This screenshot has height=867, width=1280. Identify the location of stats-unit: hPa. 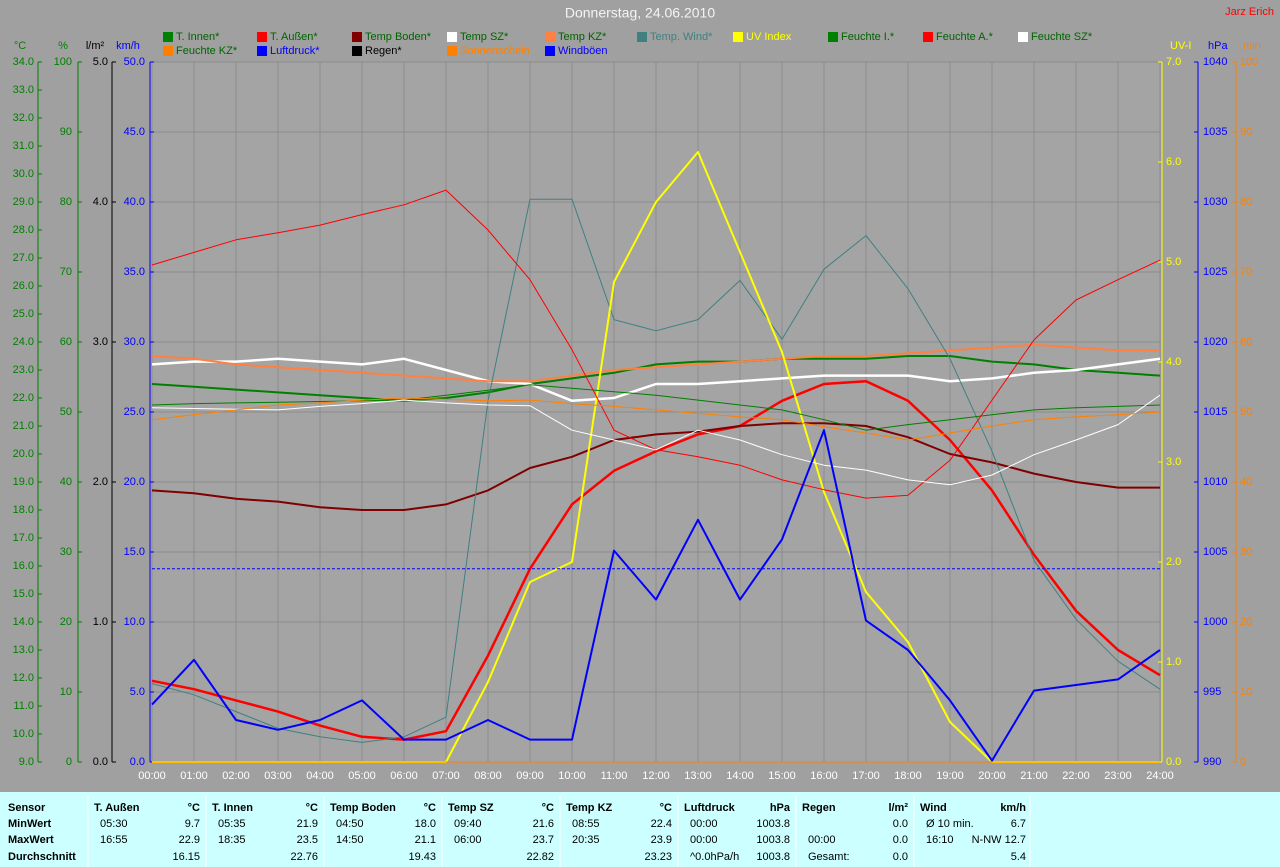
(780, 808).